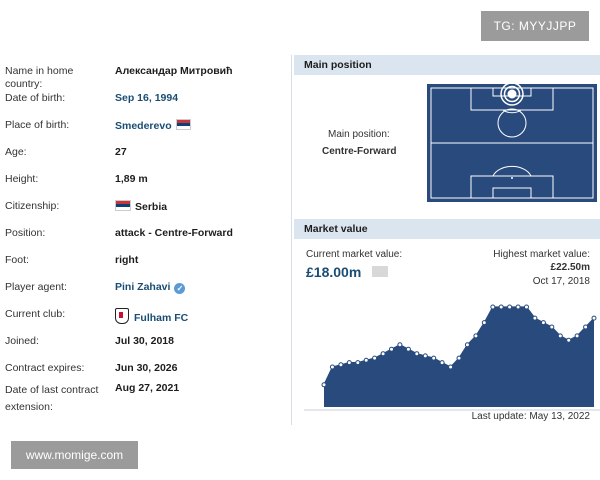  I want to click on place-of-birth-text: Smederevo, so click(143, 126).